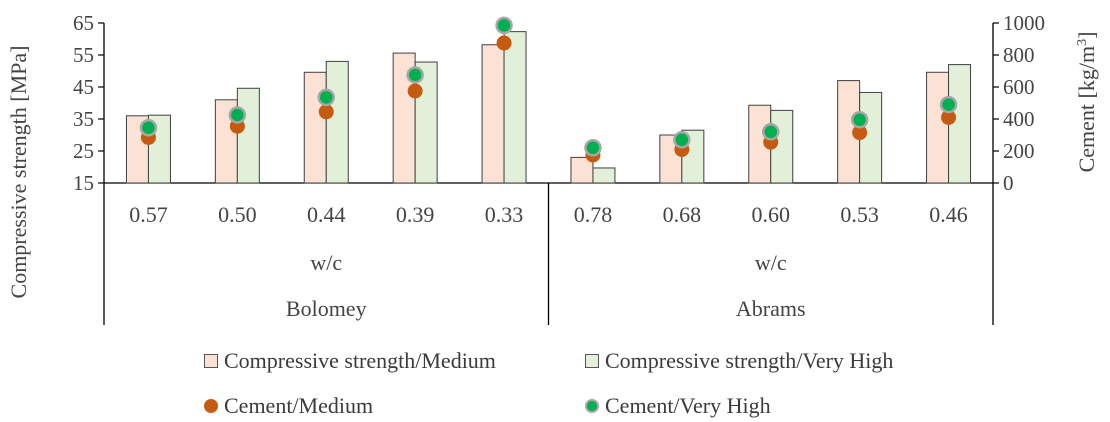 Image resolution: width=1110 pixels, height=422 pixels. Describe the element at coordinates (749, 360) in the screenshot. I see `legend-label-very-high-bar: Compressive strength/Very High` at that location.